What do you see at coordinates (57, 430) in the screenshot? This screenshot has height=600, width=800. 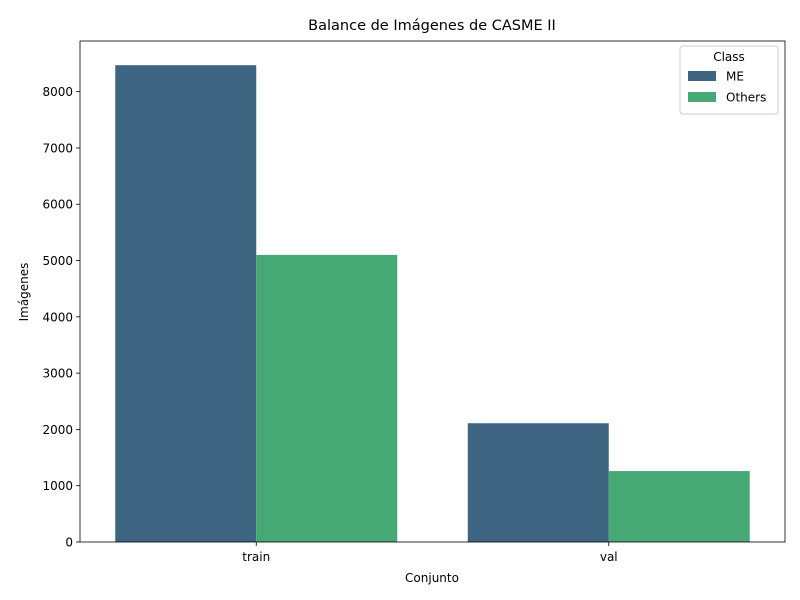 I see `y-tick-label-2000: 2000` at bounding box center [57, 430].